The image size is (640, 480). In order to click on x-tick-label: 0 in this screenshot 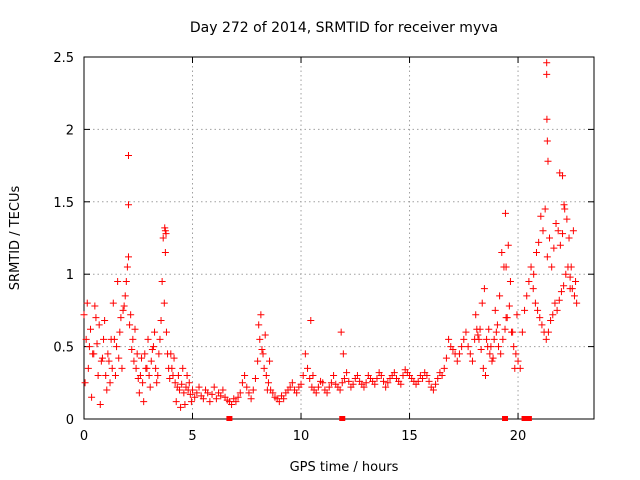, I will do `click(84, 436)`.